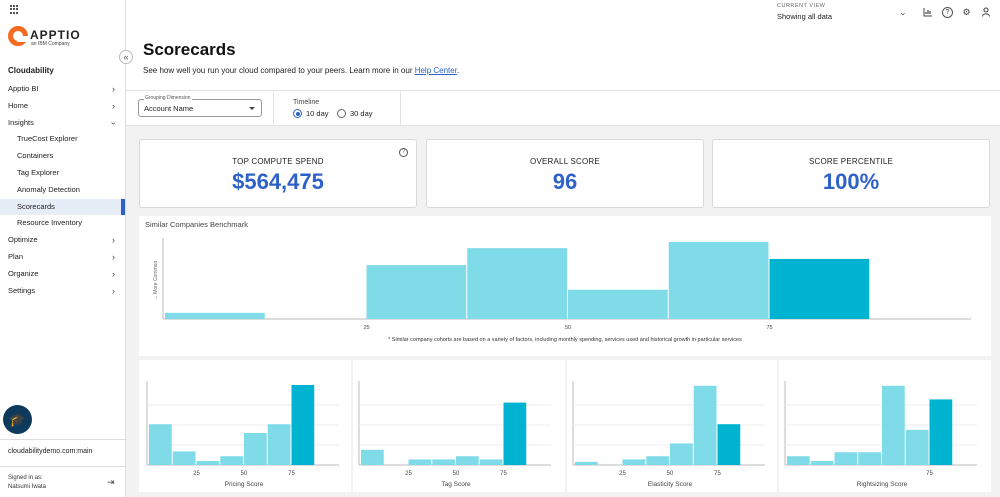 This screenshot has width=1000, height=497. I want to click on grouping-dimension-select: Grouping Dimension Account Name, so click(200, 106).